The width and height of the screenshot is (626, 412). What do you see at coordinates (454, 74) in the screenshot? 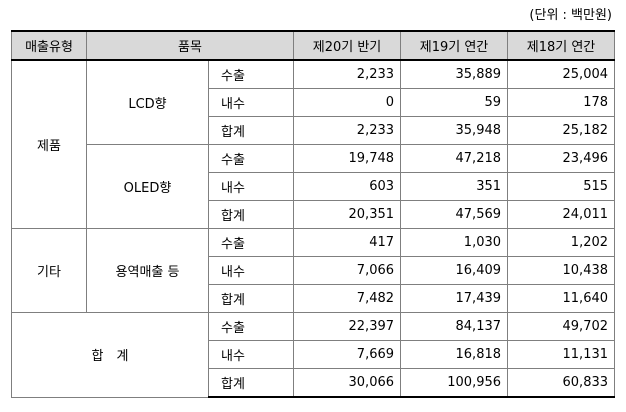
I see `value-cell: 35,889` at bounding box center [454, 74].